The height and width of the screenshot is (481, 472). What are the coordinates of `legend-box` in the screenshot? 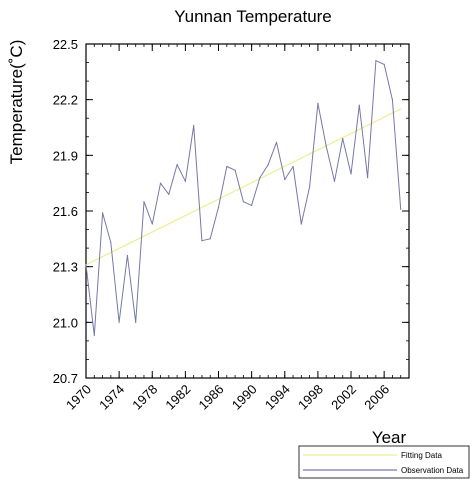 It's located at (384, 462).